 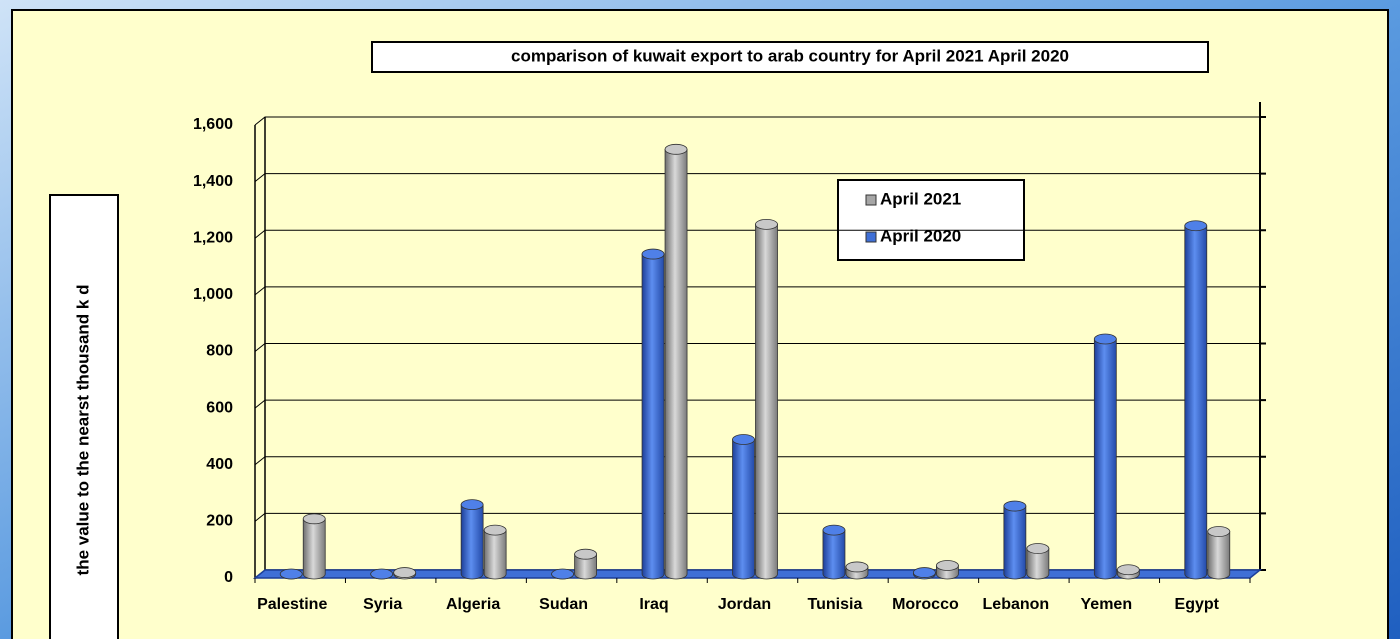 What do you see at coordinates (653, 604) in the screenshot?
I see `x-tick-label: Iraq` at bounding box center [653, 604].